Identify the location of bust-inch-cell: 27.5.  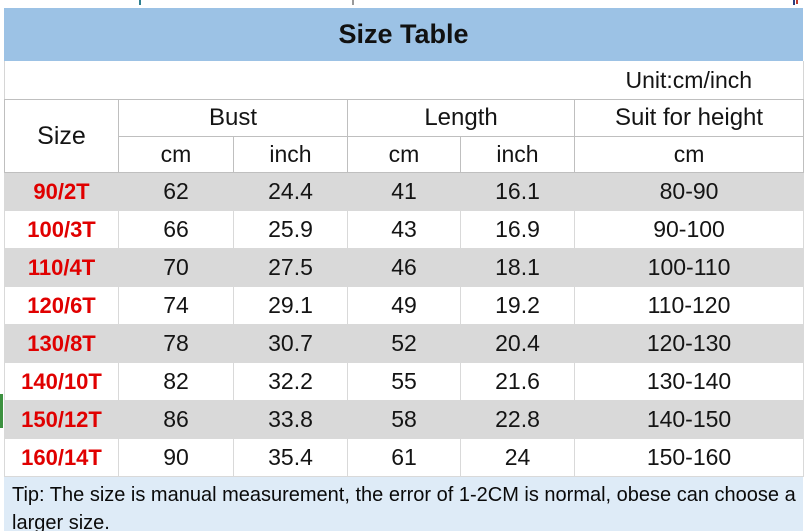
(290, 267).